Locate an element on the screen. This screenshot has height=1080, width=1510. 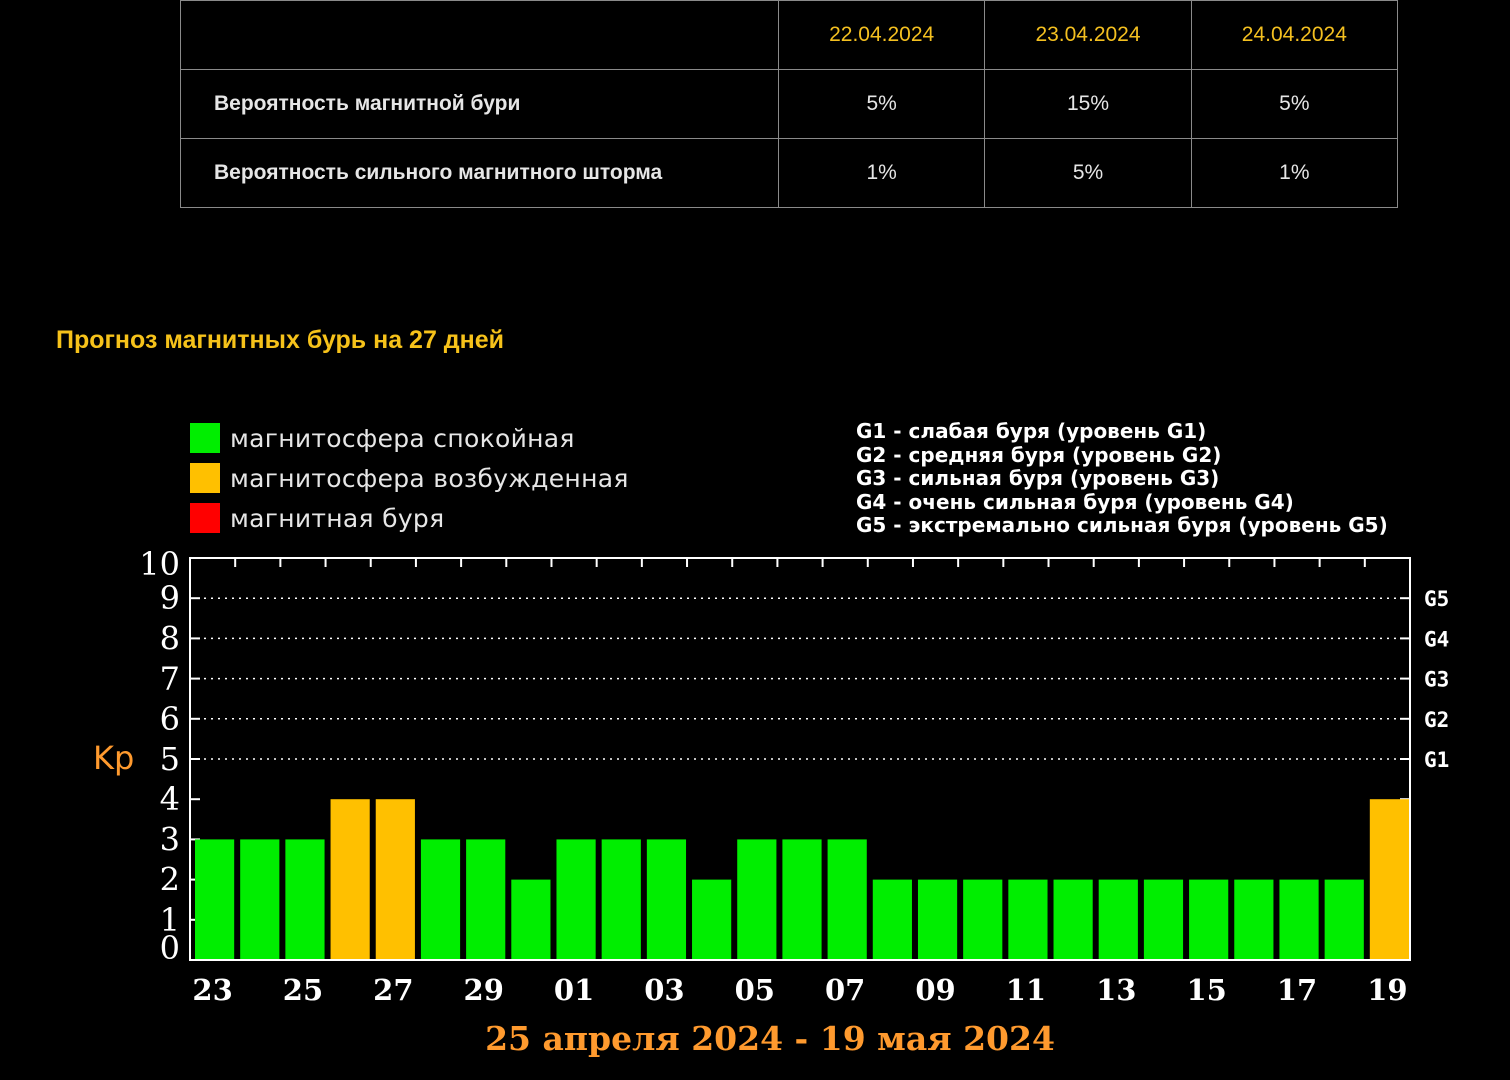
legend-item-storm: магнитная буря is located at coordinates (409, 518).